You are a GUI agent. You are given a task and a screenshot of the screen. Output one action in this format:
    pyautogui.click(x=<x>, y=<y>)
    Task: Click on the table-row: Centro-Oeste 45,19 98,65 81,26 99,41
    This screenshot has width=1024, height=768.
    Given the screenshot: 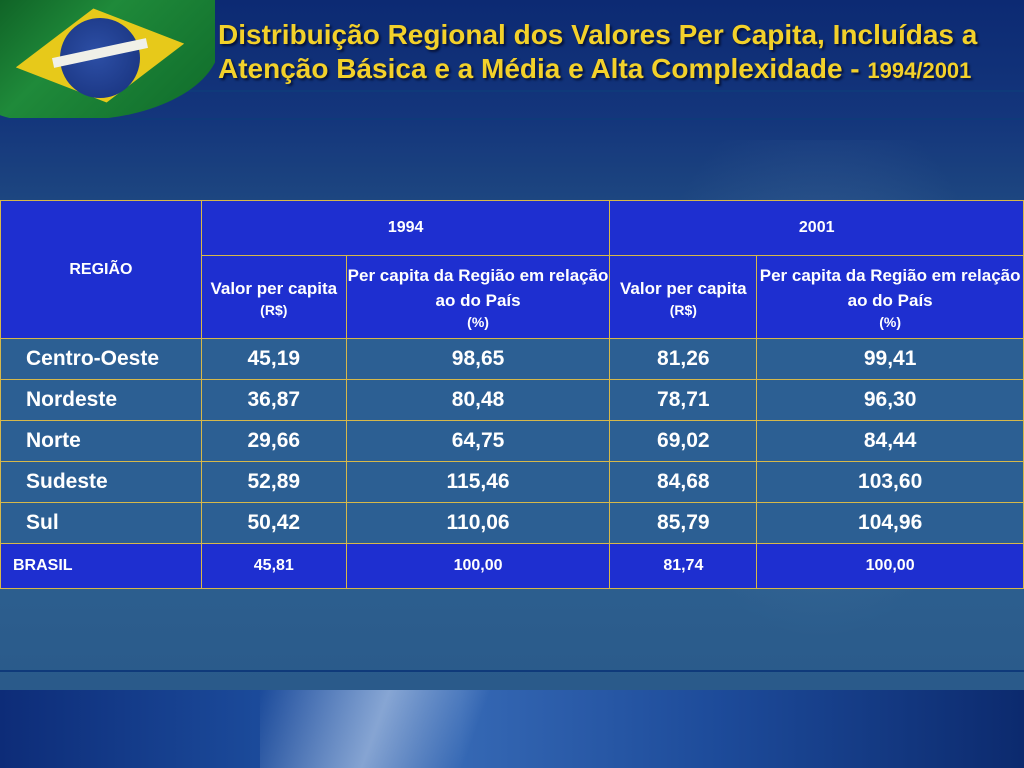 What is the action you would take?
    pyautogui.click(x=512, y=359)
    